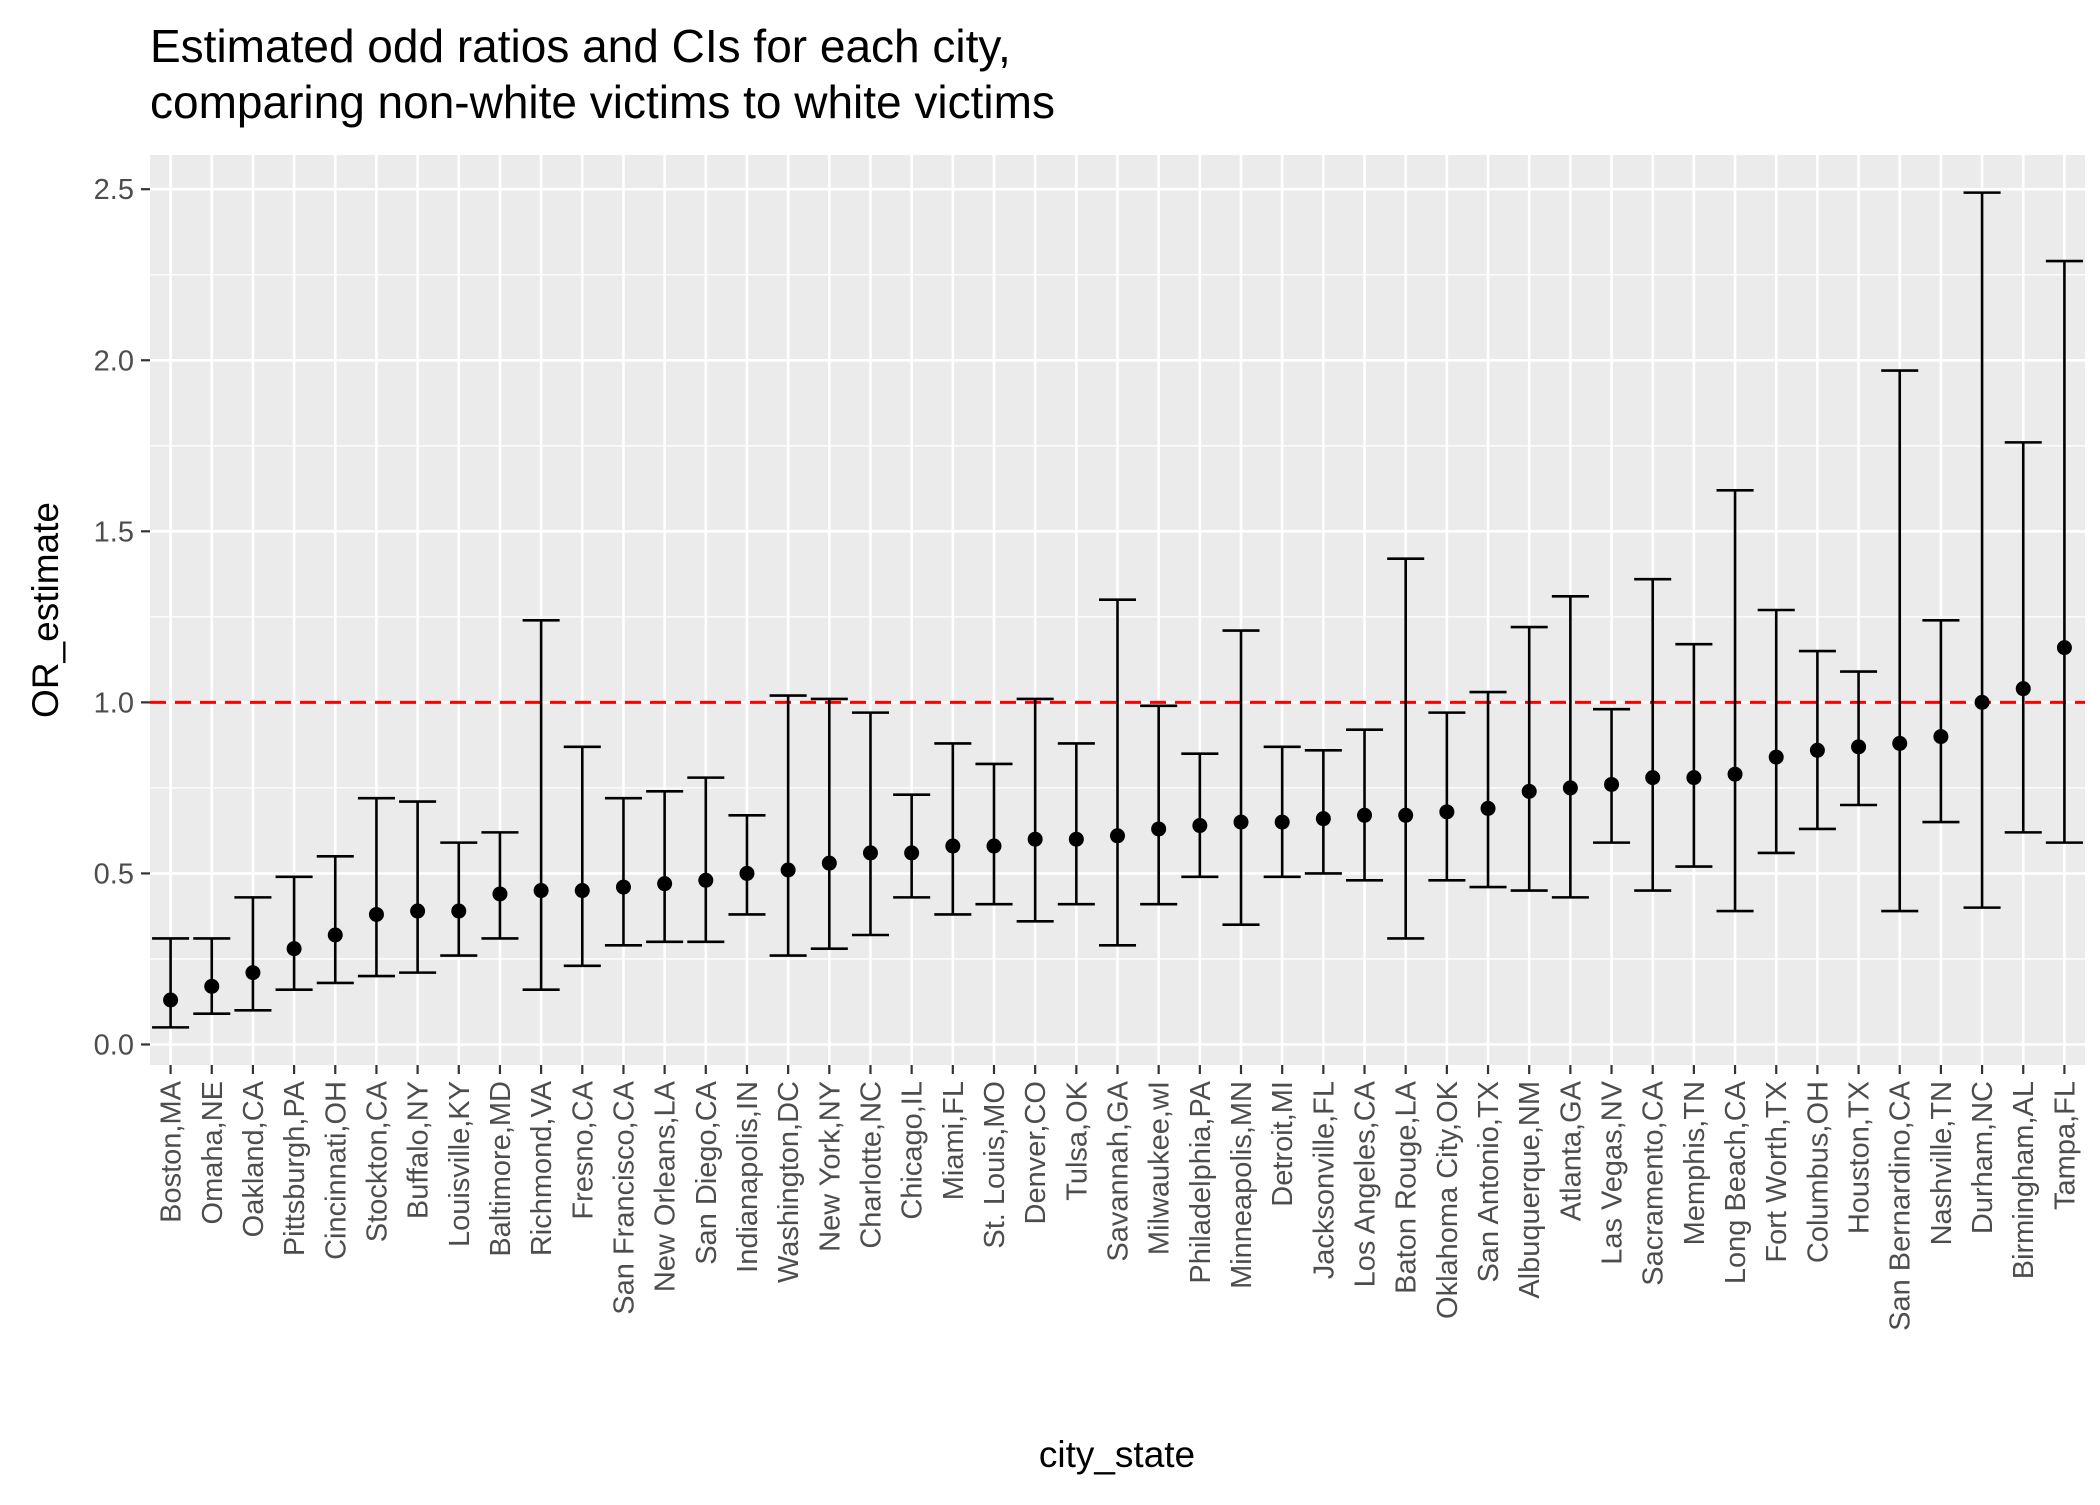  What do you see at coordinates (542, 1168) in the screenshot?
I see `x-tick-label: Richmond,VA` at bounding box center [542, 1168].